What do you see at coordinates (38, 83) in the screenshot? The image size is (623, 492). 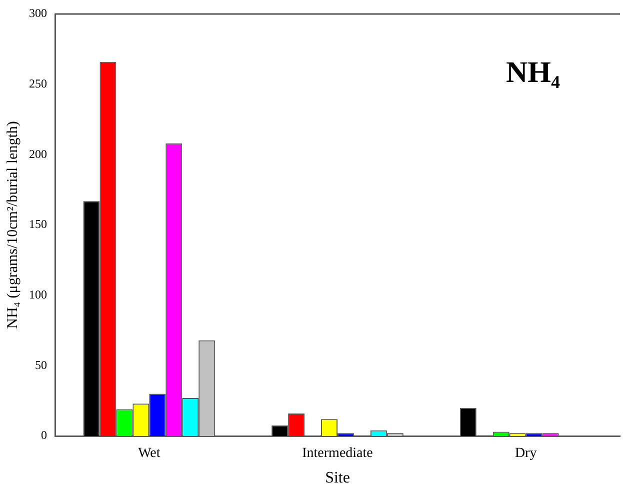 I see `y-tick-label: 250` at bounding box center [38, 83].